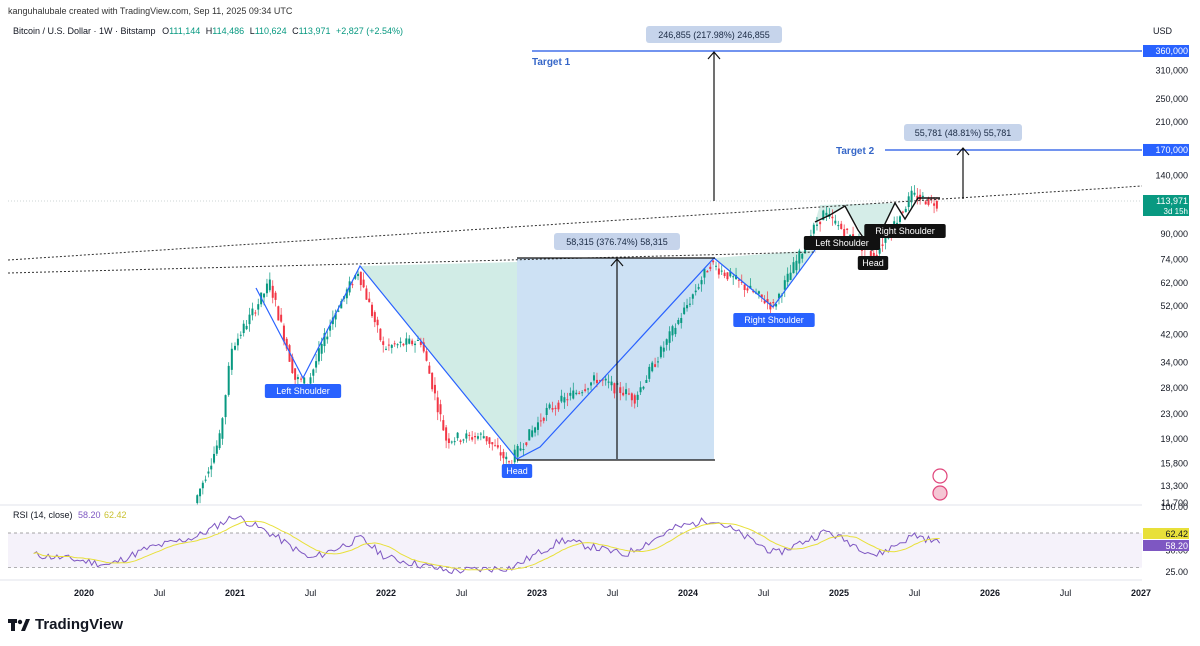  I want to click on pattern-label-bg, so click(774, 320).